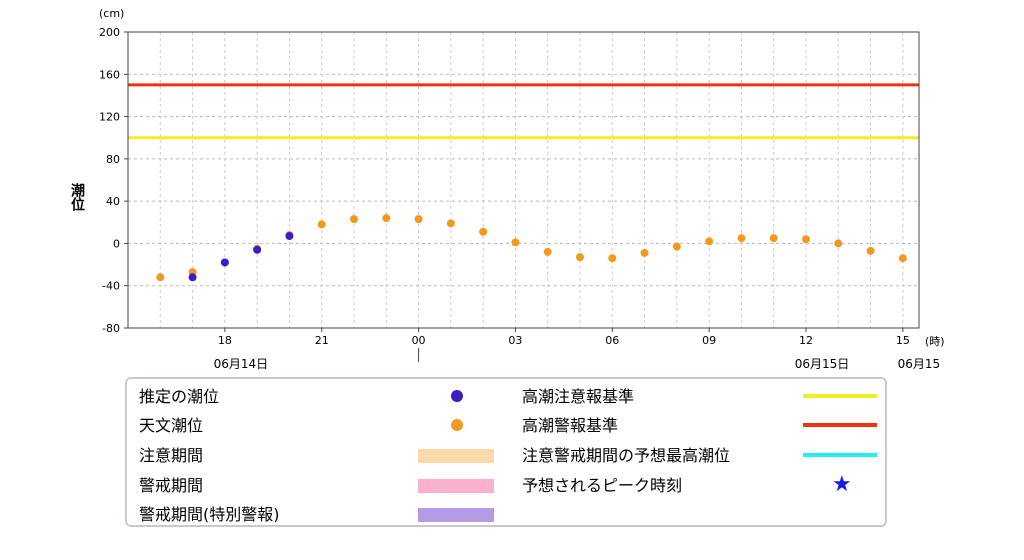 Image resolution: width=1024 pixels, height=560 pixels. I want to click on star-icon: ★, so click(842, 484).